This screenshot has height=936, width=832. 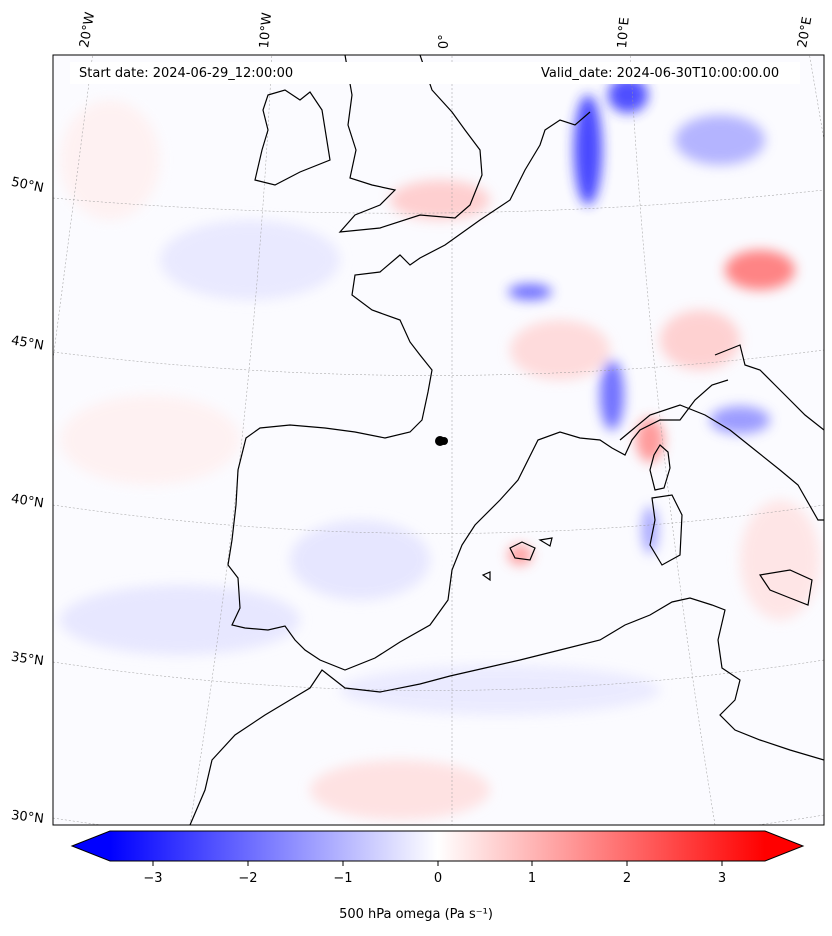 What do you see at coordinates (437, 863) in the screenshot?
I see `colorbar-ticks` at bounding box center [437, 863].